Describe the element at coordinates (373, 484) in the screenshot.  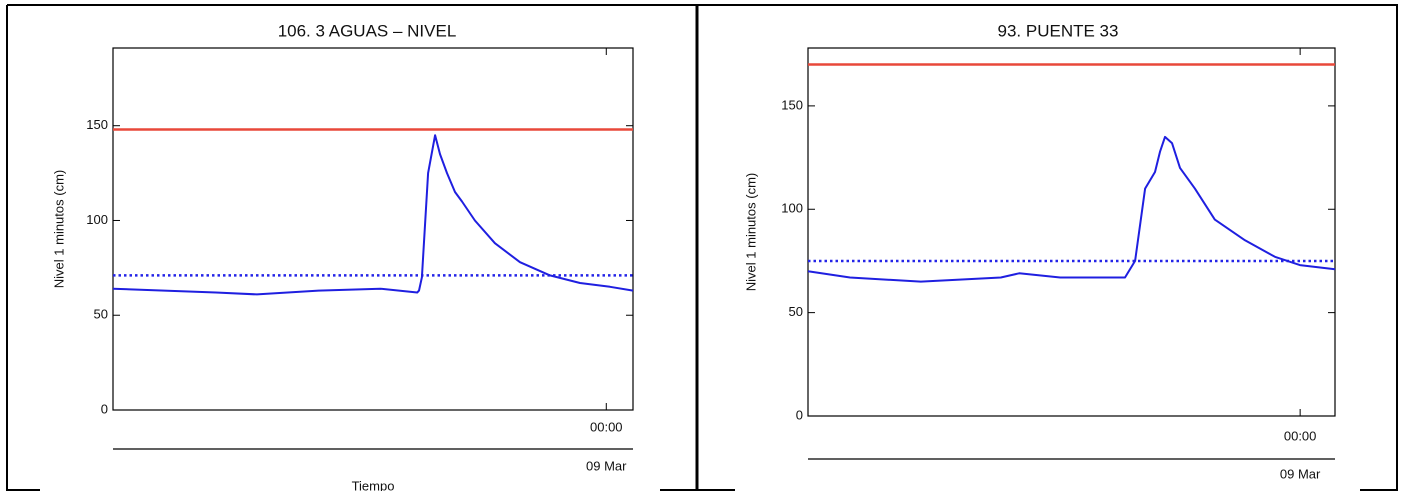
I see `x-axis-label: Tiempo` at that location.